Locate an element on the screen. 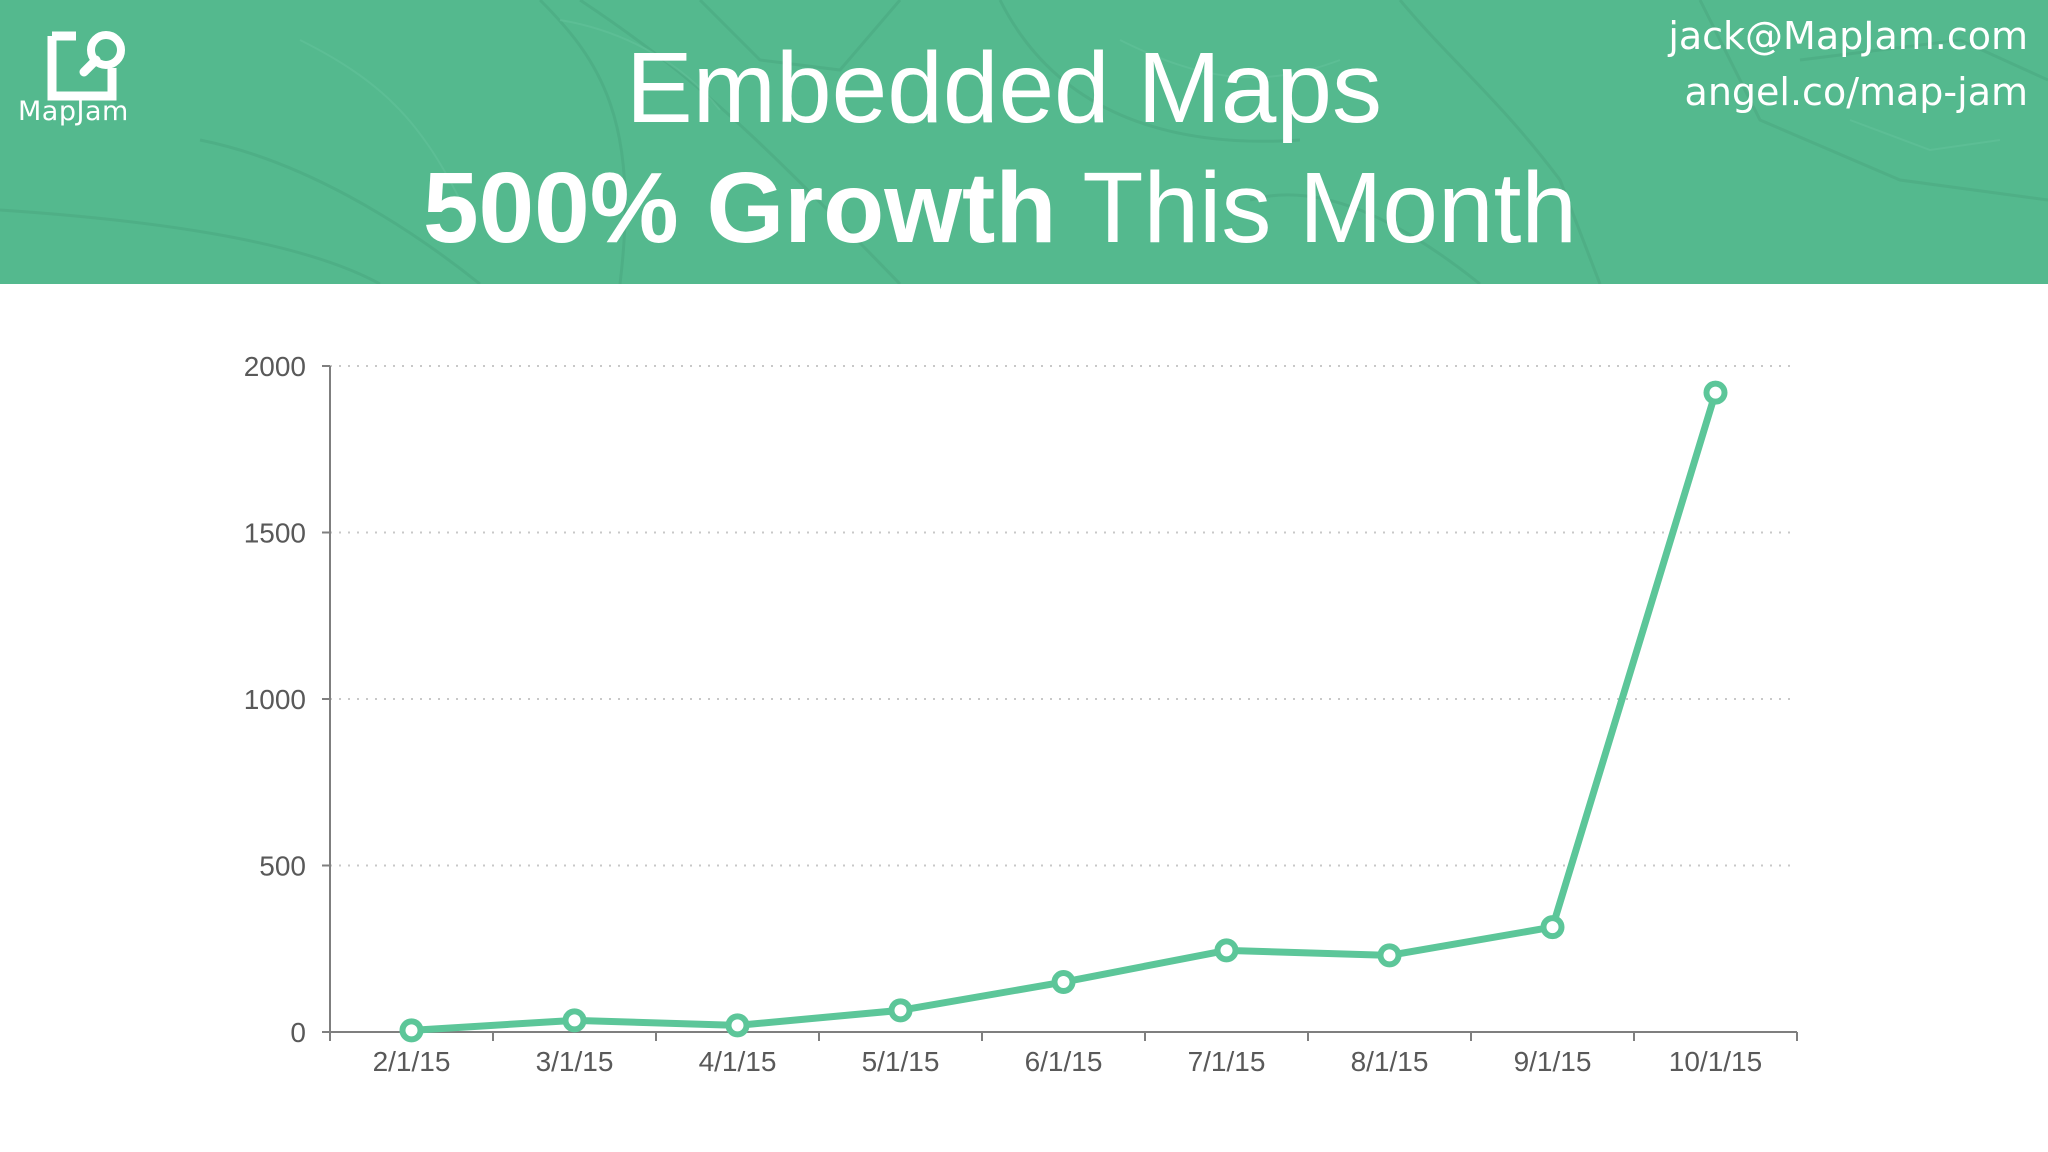 Image resolution: width=2048 pixels, height=1152 pixels. contact-url: angel.co/map-jam is located at coordinates (1856, 92).